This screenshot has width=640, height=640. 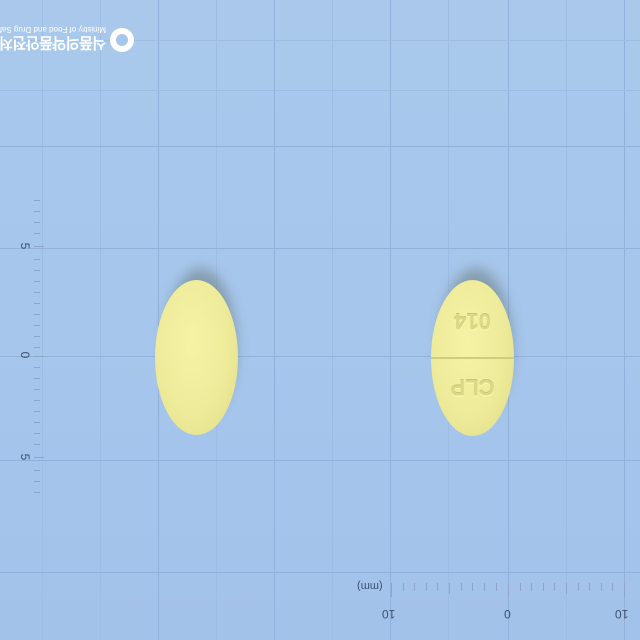 I want to click on vertical-ruler: 5 0 5, so click(x=29, y=345).